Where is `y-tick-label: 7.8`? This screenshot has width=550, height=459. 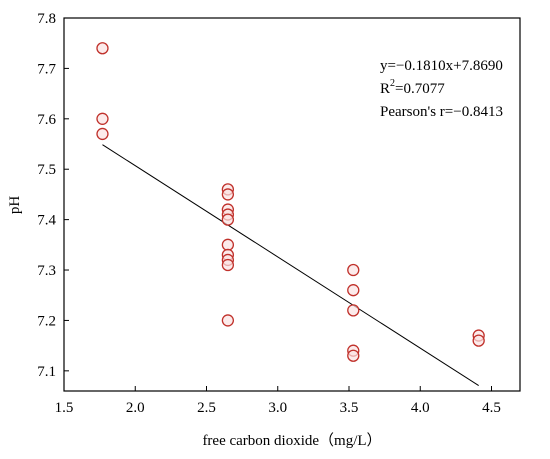
y-tick-label: 7.8 is located at coordinates (46, 19).